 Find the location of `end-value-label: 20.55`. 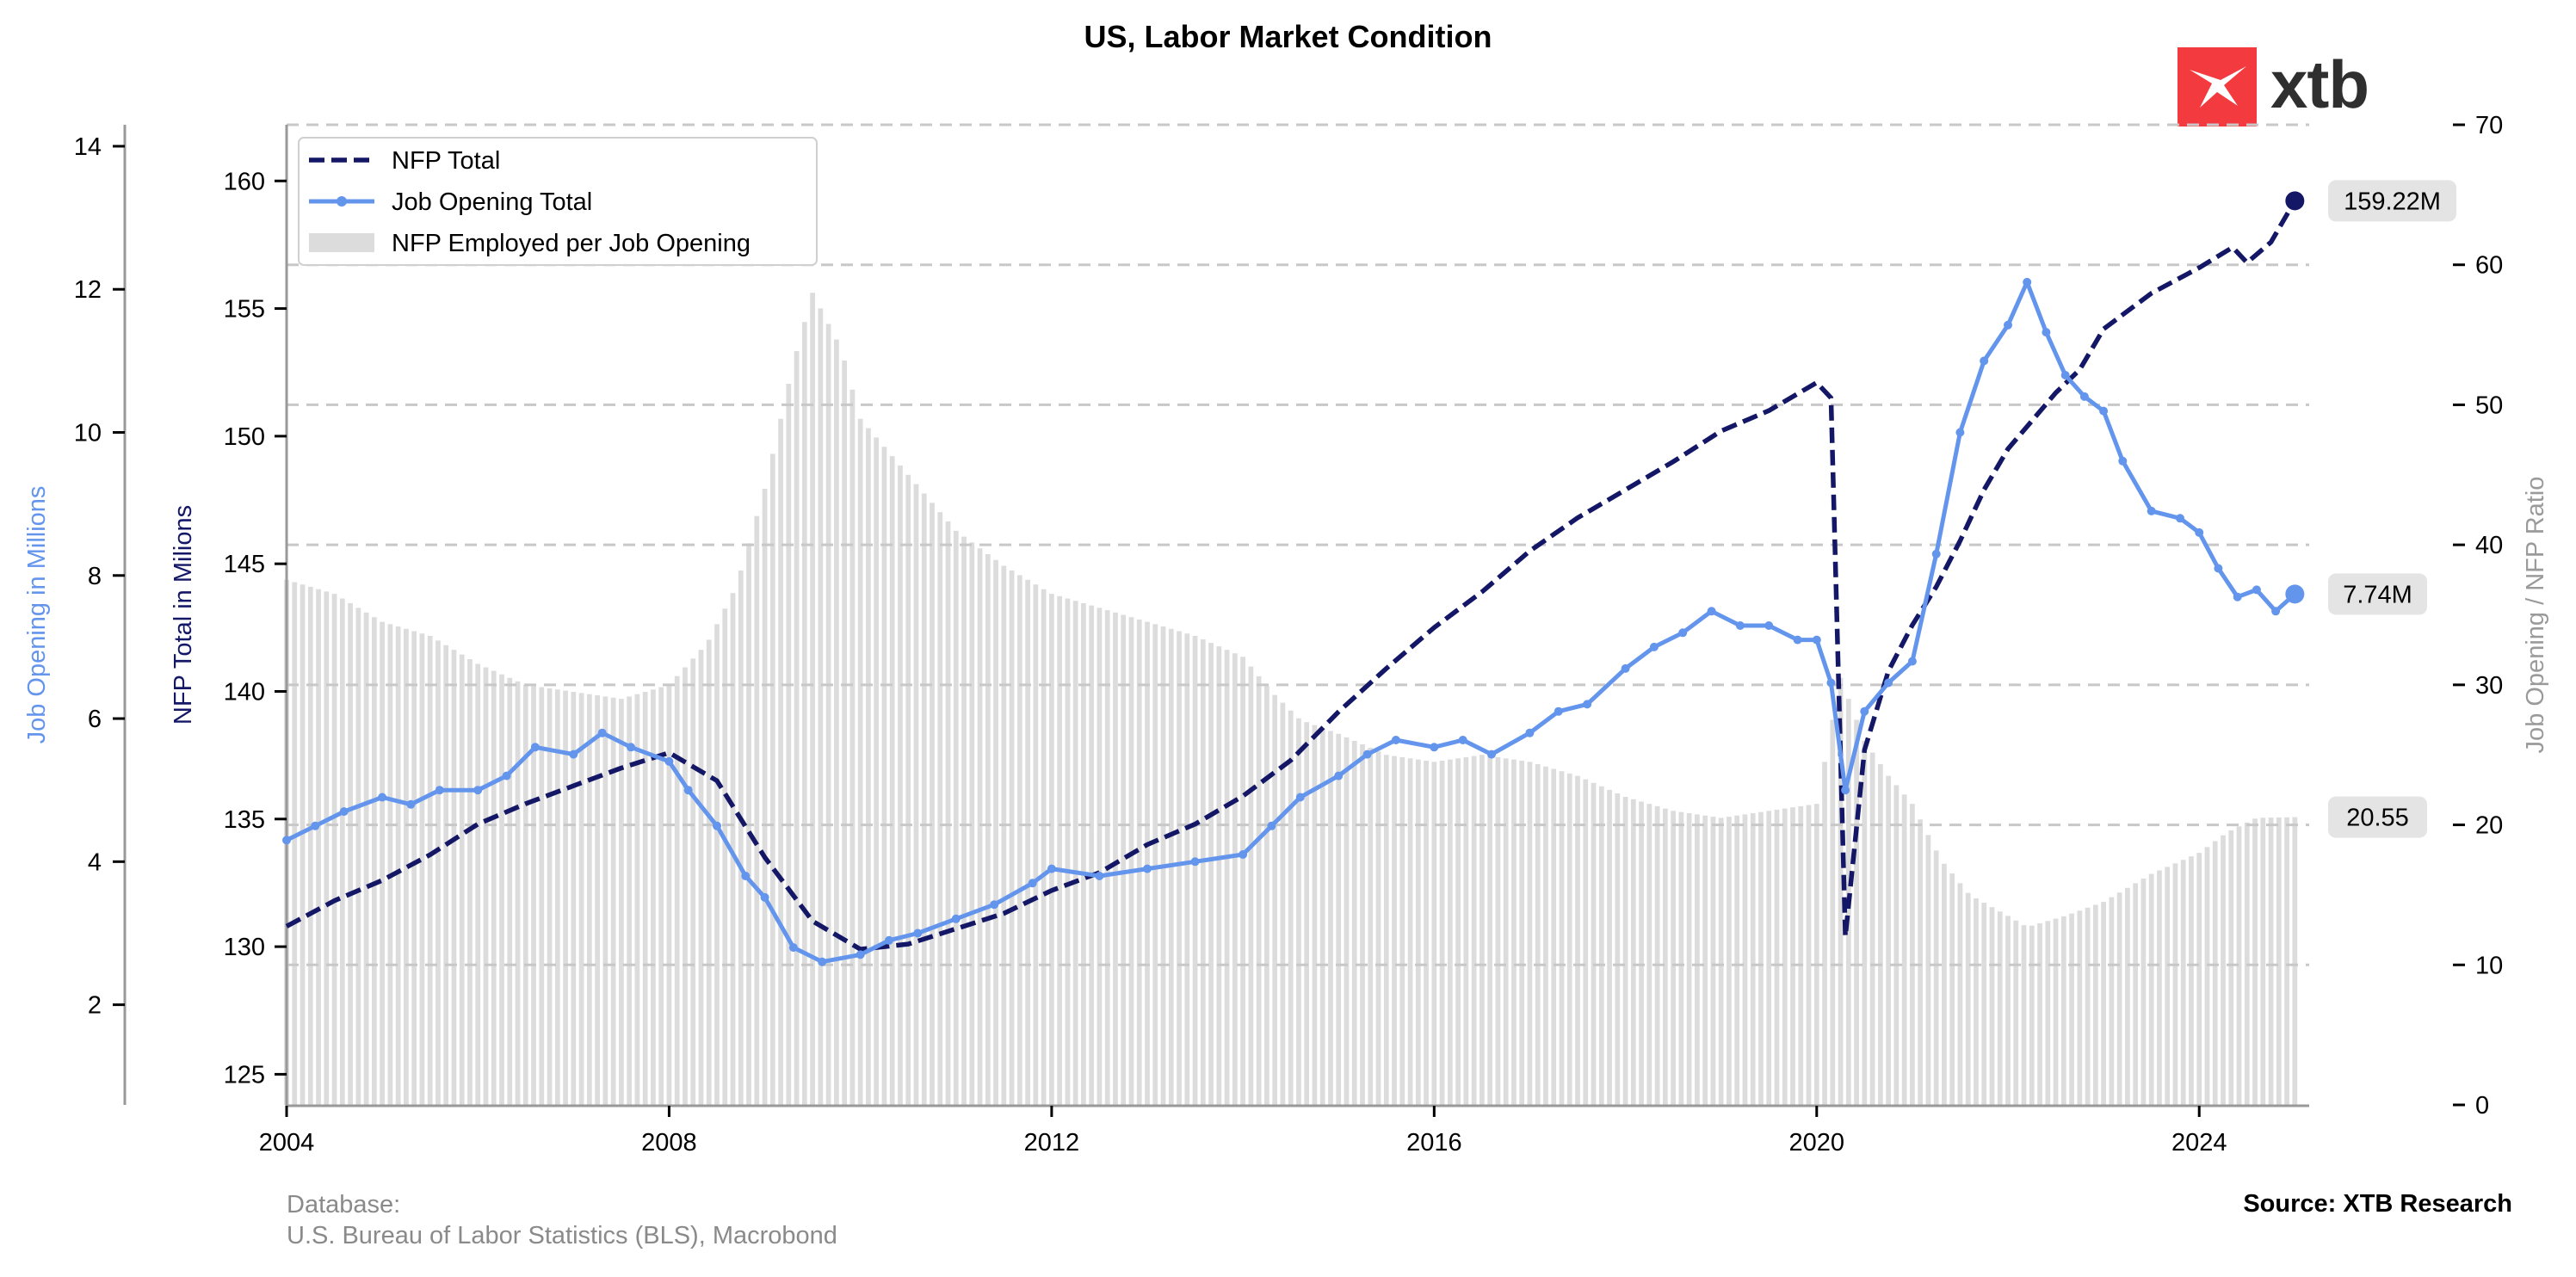

end-value-label: 20.55 is located at coordinates (2377, 818).